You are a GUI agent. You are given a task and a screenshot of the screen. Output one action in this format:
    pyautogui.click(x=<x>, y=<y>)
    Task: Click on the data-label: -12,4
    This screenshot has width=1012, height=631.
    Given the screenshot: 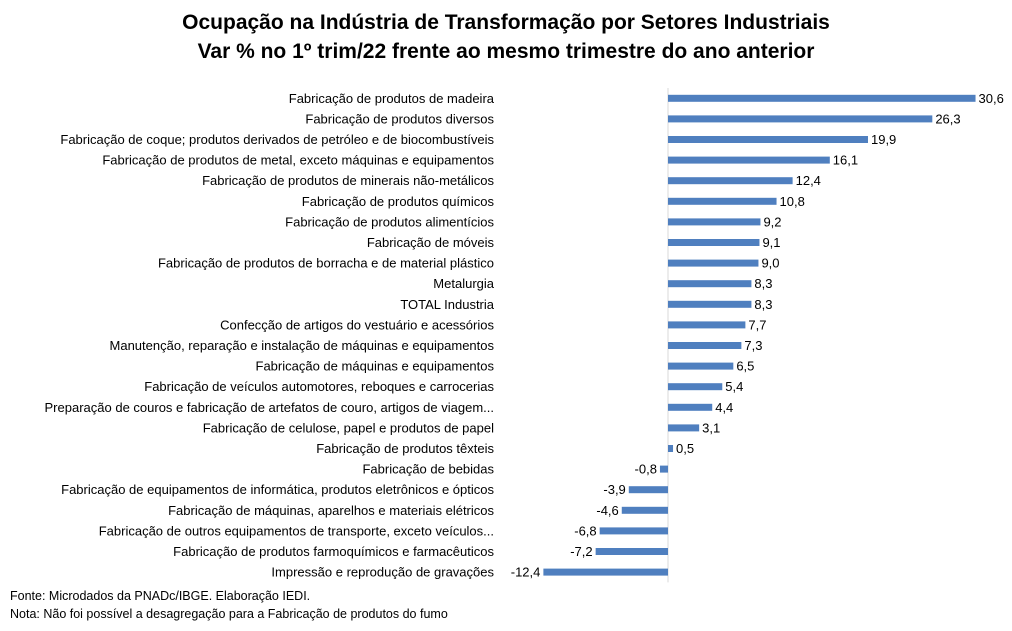 What is the action you would take?
    pyautogui.click(x=526, y=572)
    